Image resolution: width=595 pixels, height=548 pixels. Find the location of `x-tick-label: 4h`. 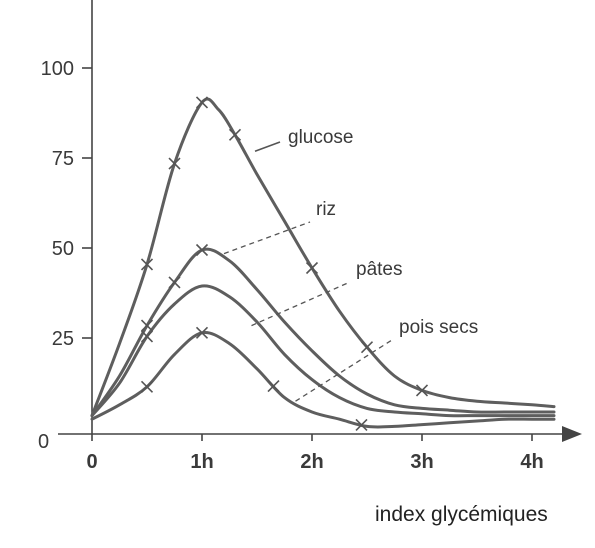

x-tick-label: 4h is located at coordinates (531, 462).